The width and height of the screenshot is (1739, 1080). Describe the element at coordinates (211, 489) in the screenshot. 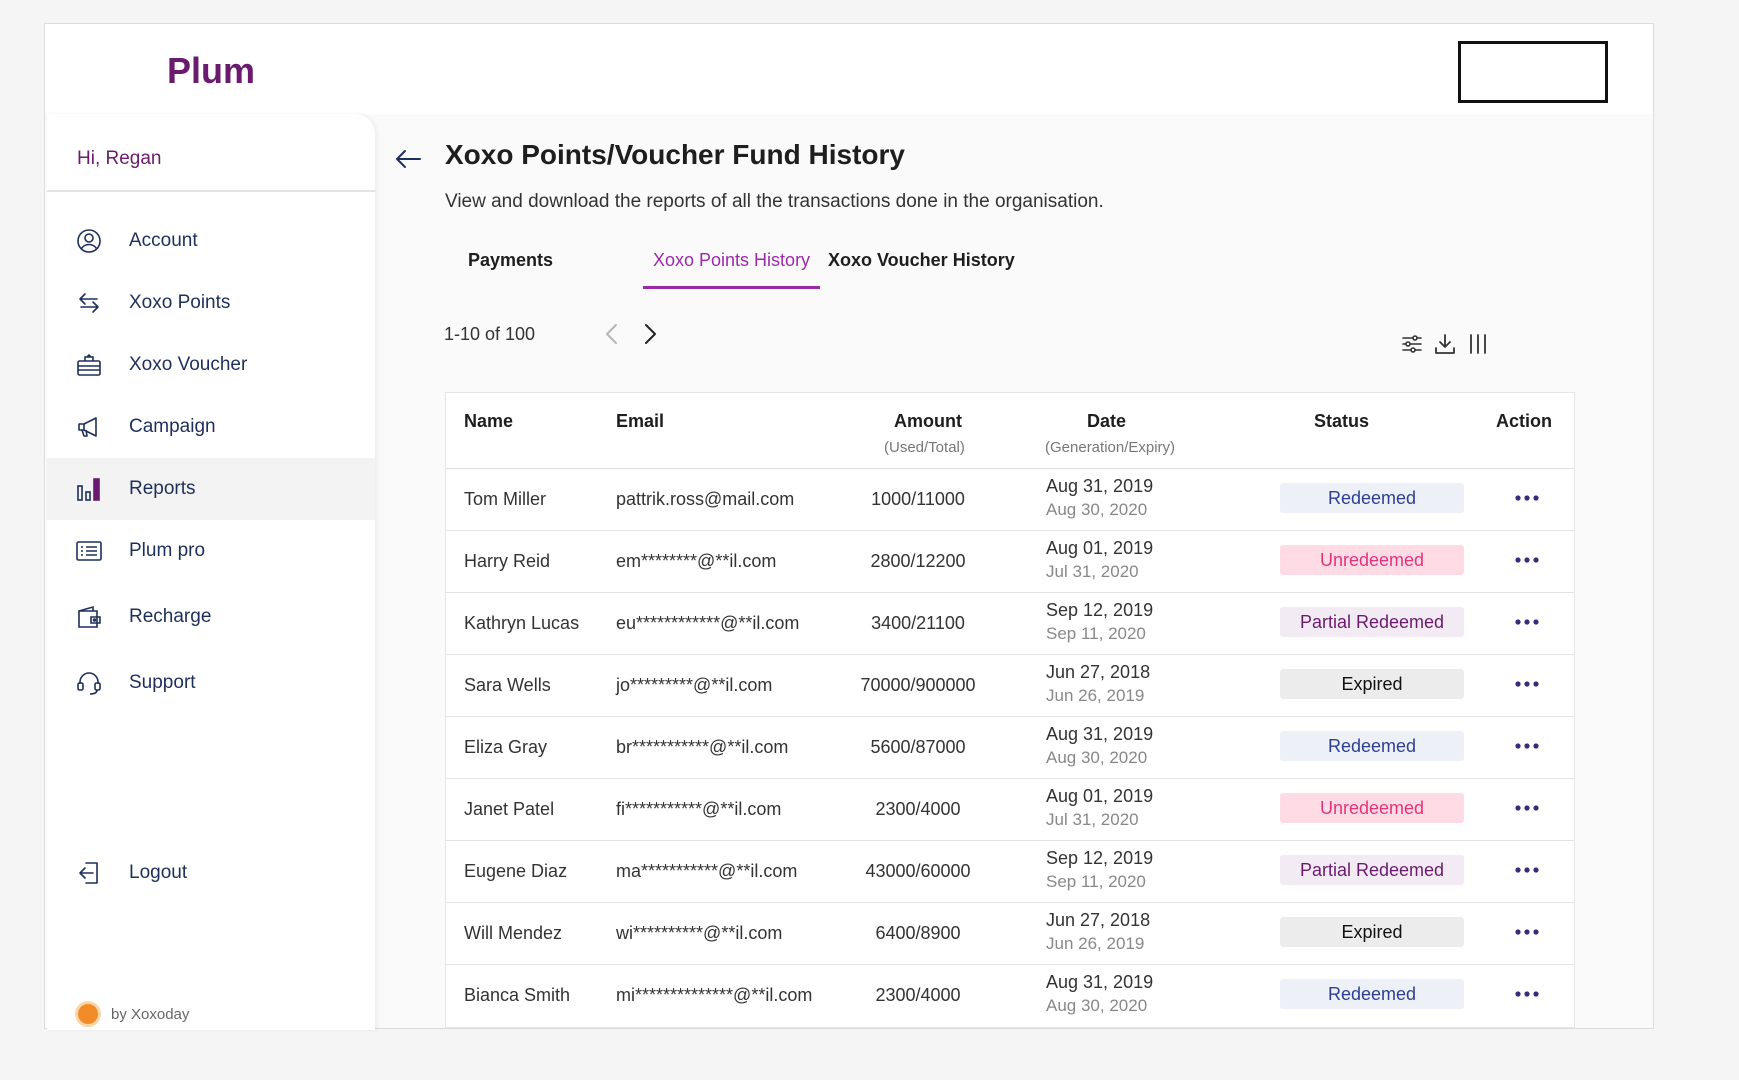

I see `sidebar-item-reports: Reports` at that location.